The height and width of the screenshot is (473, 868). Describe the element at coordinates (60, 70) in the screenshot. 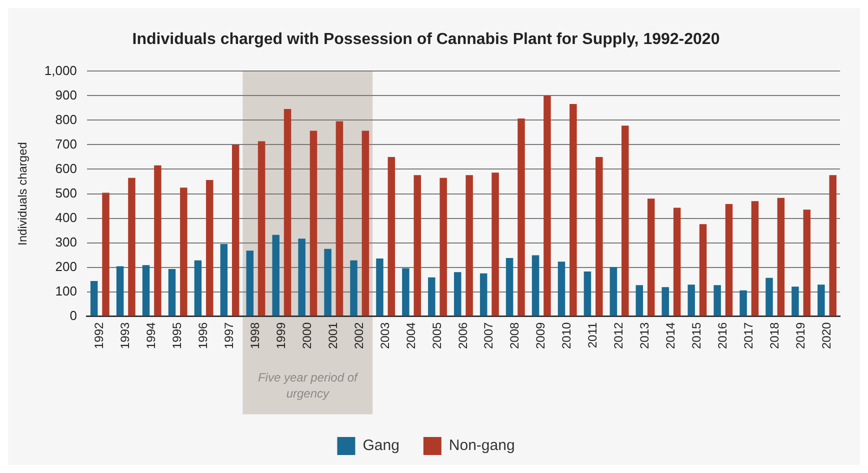

I see `y-tick-label: 1,000` at that location.